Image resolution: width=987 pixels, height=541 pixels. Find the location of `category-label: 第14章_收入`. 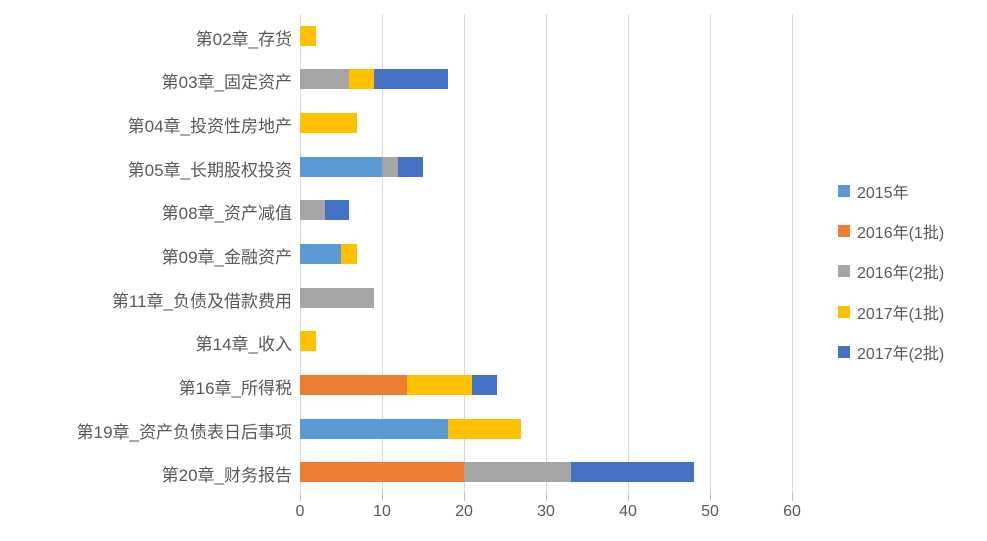

category-label: 第14章_收入 is located at coordinates (243, 345).